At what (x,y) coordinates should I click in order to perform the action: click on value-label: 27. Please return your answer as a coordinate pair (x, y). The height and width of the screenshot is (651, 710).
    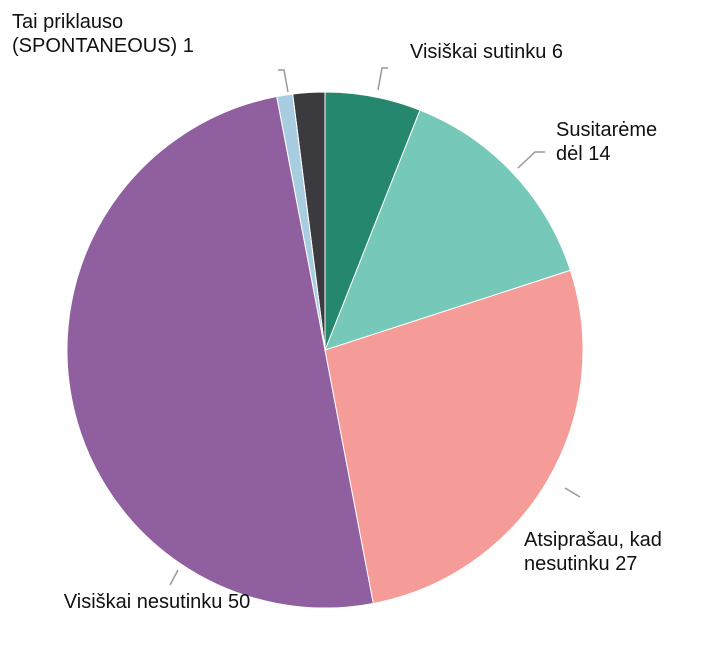
    Looking at the image, I should click on (626, 564).